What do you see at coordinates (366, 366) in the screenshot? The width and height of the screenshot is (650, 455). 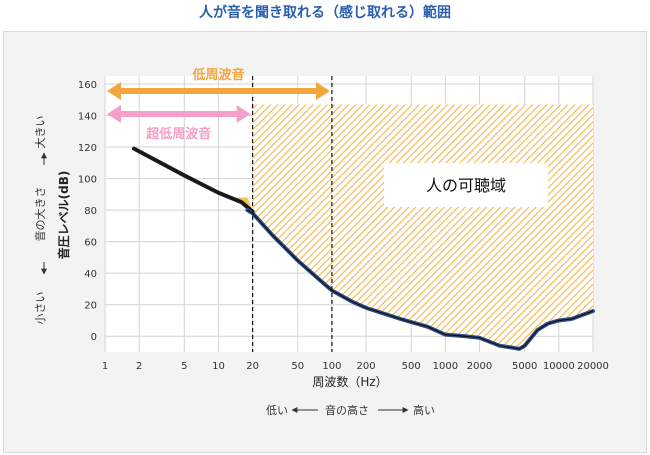 I see `x-tick-label: 200` at bounding box center [366, 366].